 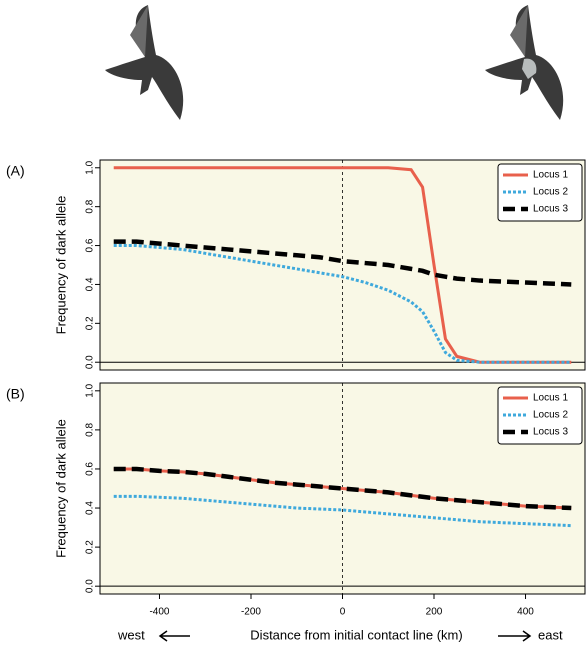 What do you see at coordinates (343, 612) in the screenshot?
I see `x-tick-label: 0` at bounding box center [343, 612].